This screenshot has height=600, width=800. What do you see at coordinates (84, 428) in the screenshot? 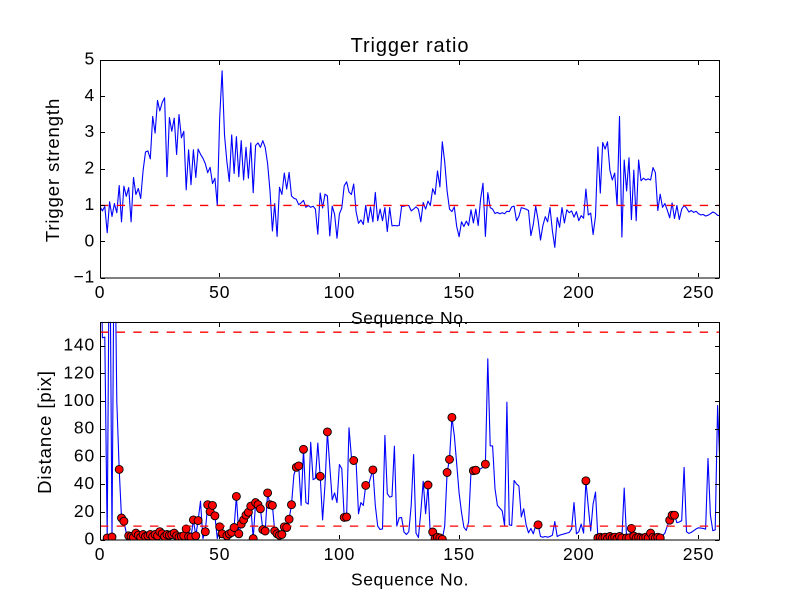
I see `svg-text: 80` at bounding box center [84, 428].